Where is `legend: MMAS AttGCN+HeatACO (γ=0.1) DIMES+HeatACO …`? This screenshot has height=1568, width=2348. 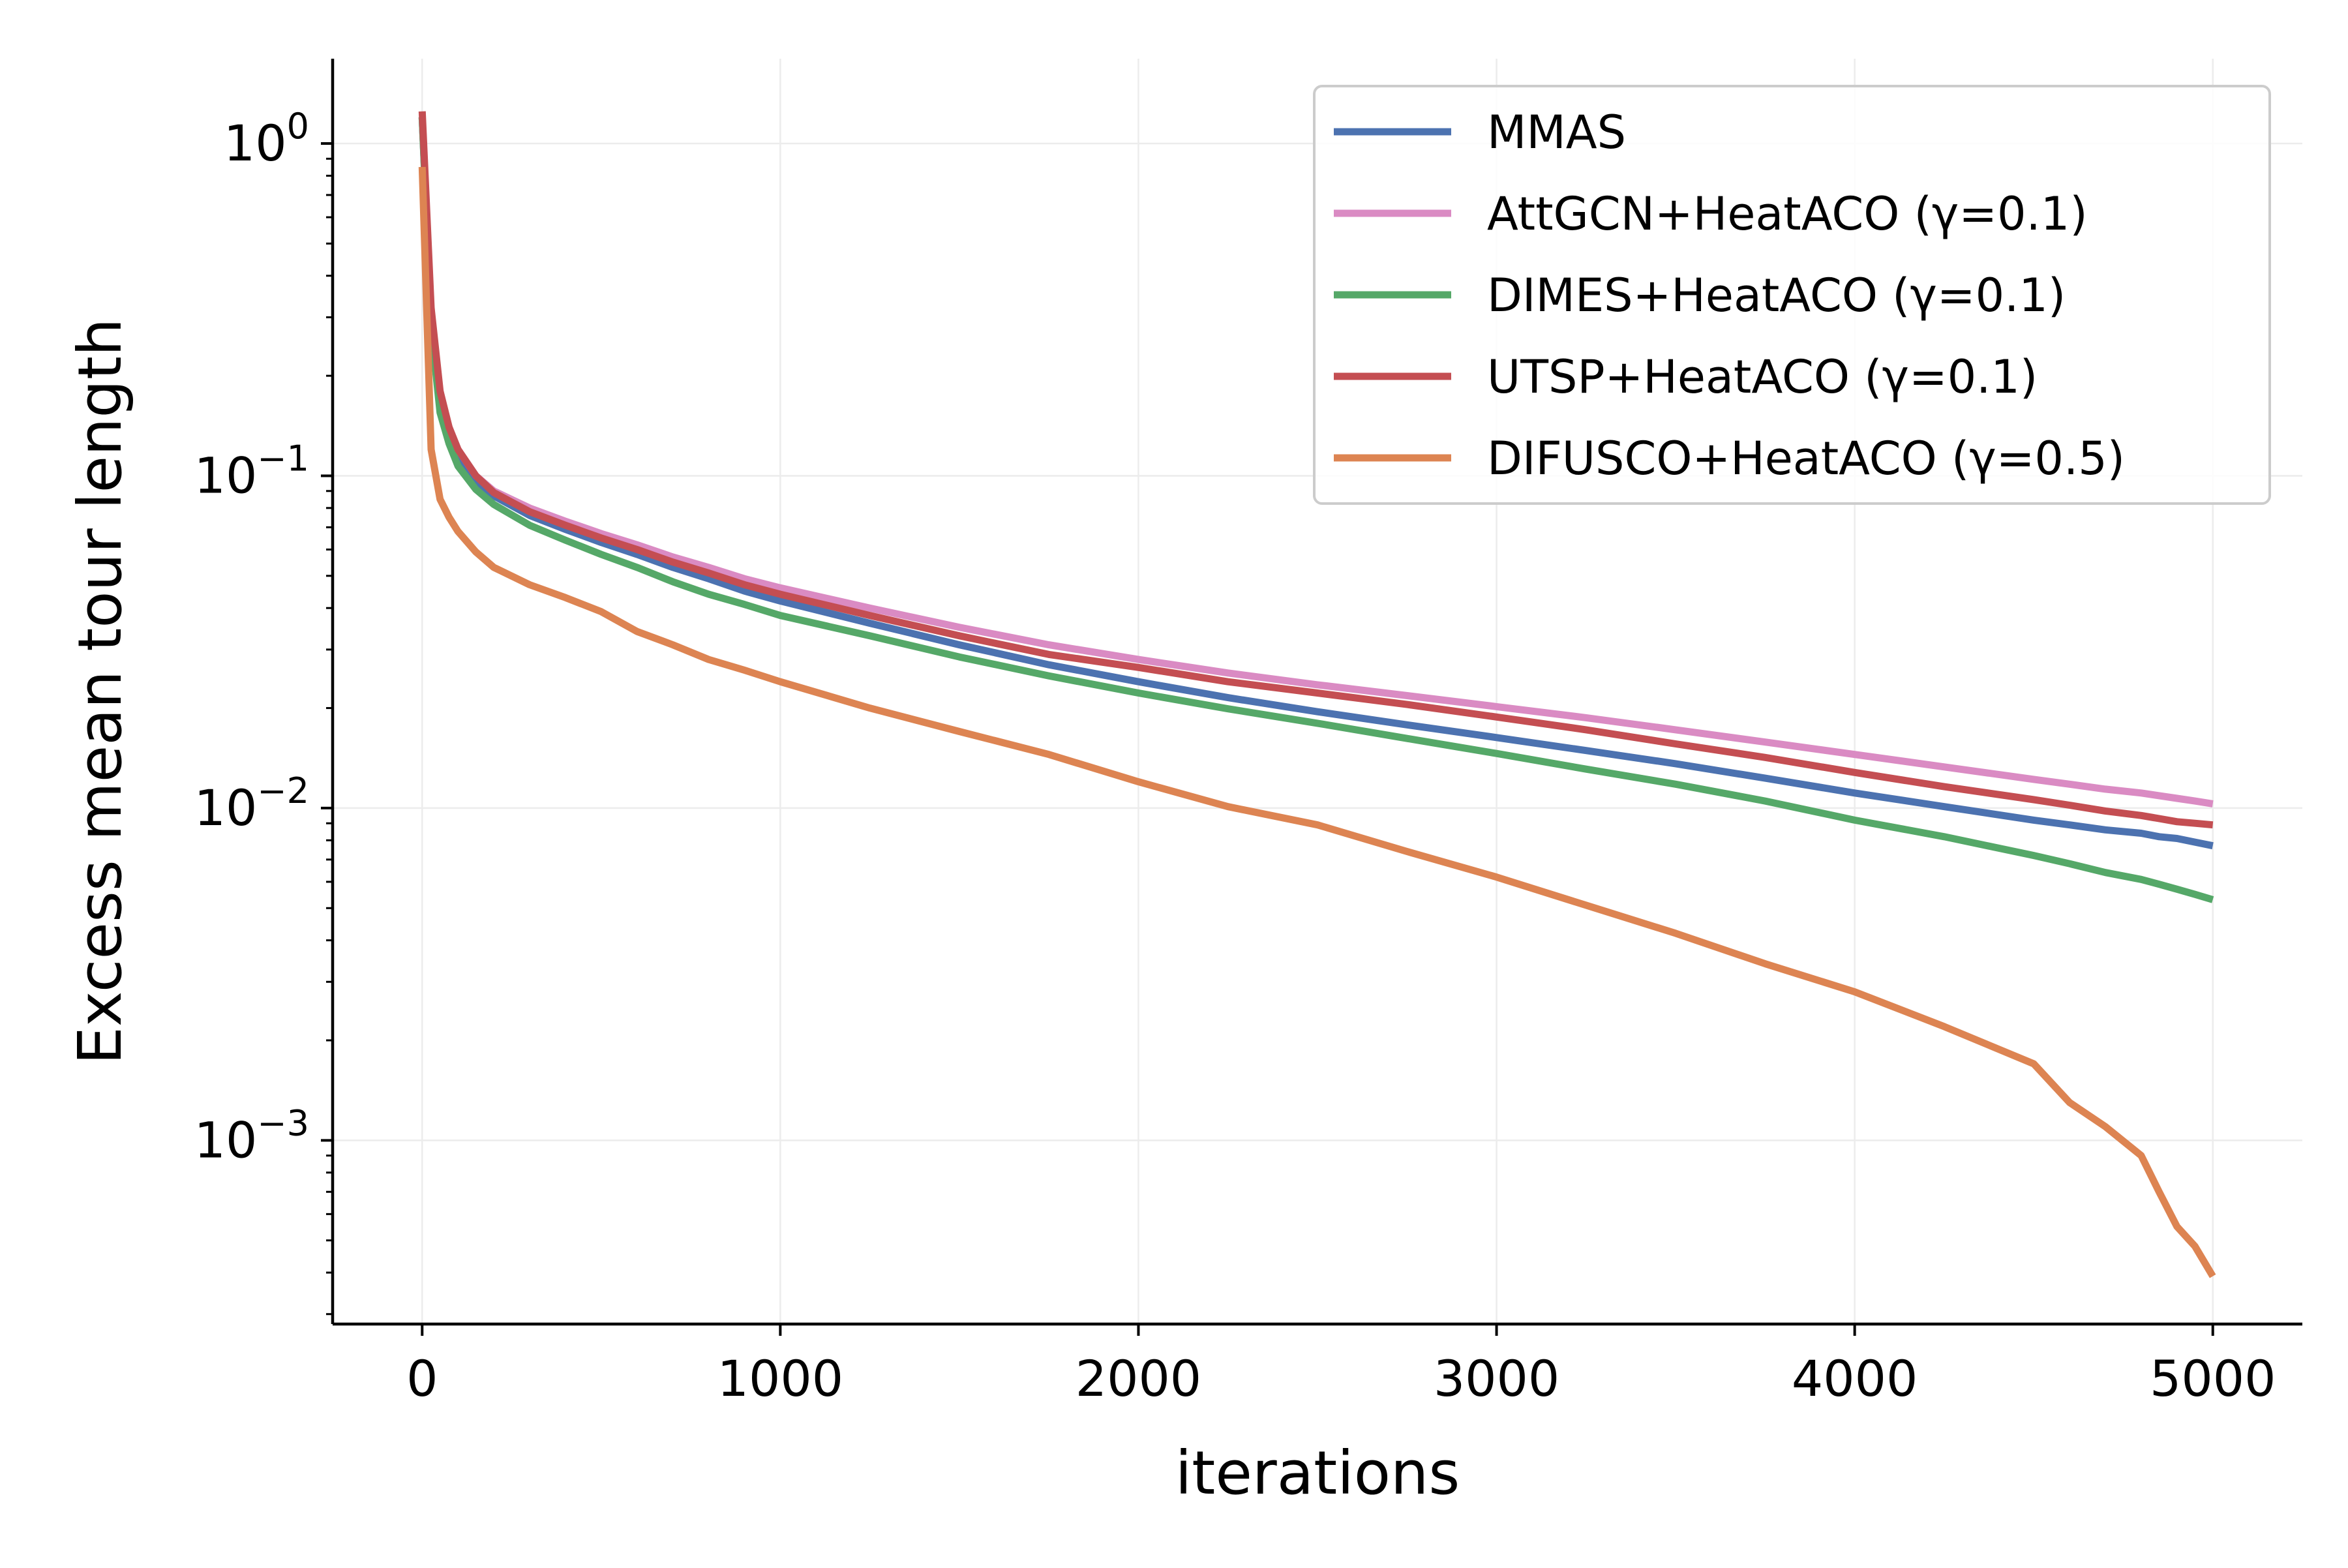 legend: MMAS AttGCN+HeatACO (γ=0.1) DIMES+HeatACO … is located at coordinates (1792, 295).